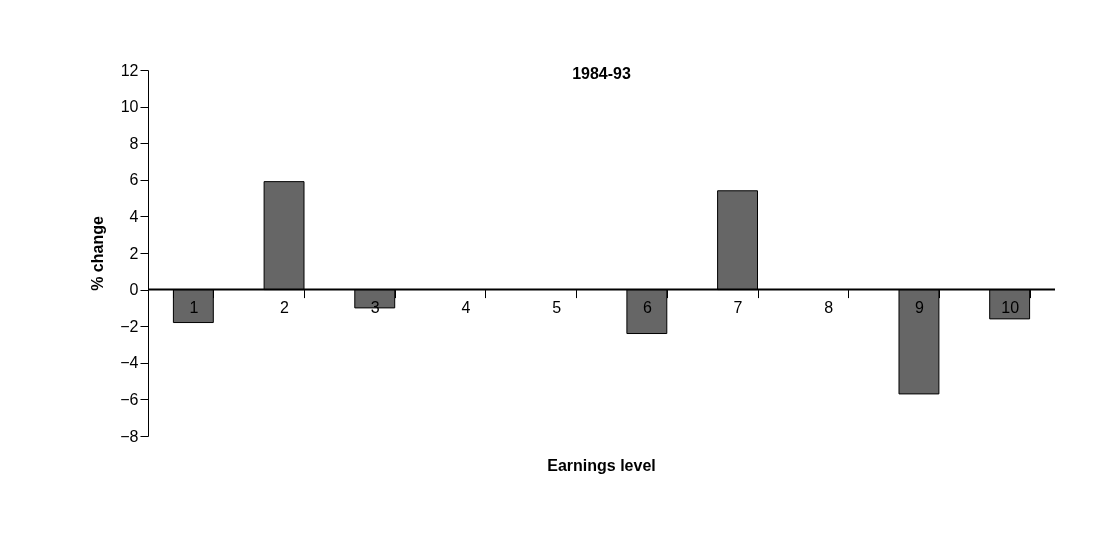  Describe the element at coordinates (129, 363) in the screenshot. I see `y-tick-label: −4` at that location.